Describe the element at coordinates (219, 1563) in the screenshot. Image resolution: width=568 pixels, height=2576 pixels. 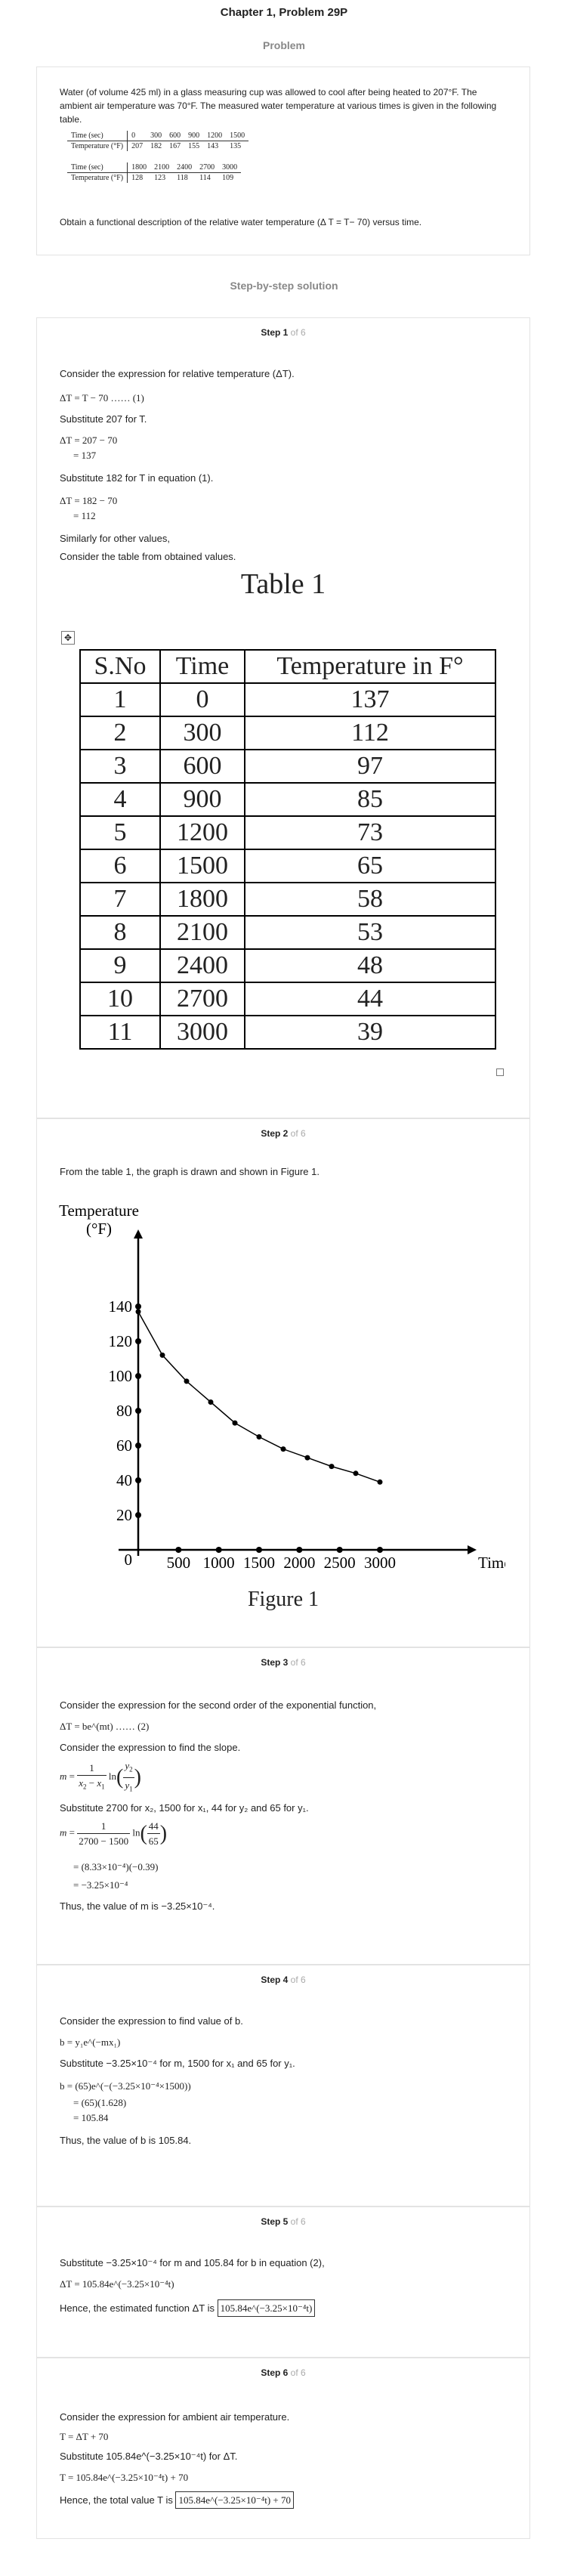
I see `x-tick-label: 1000` at that location.